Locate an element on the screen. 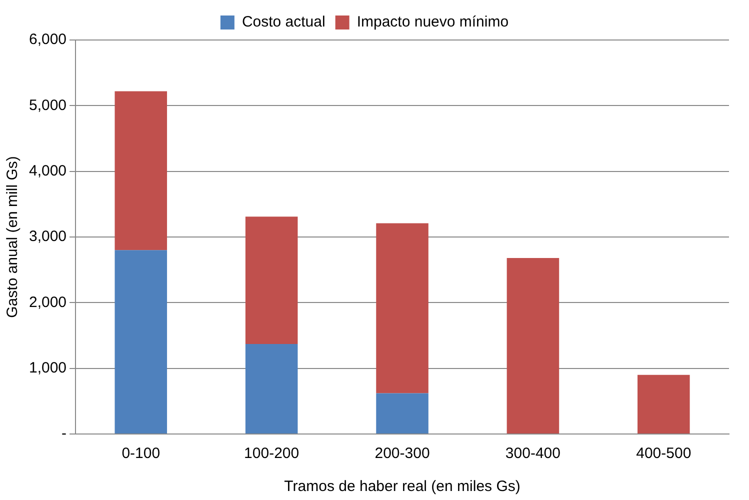  x-tick-label: 200-300 is located at coordinates (402, 453).